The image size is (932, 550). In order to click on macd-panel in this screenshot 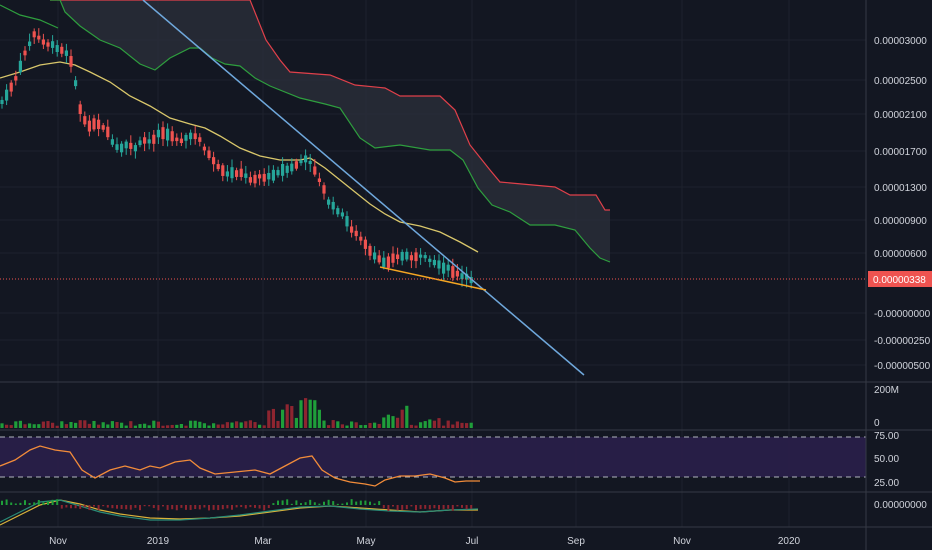, I will do `click(239, 512)`.